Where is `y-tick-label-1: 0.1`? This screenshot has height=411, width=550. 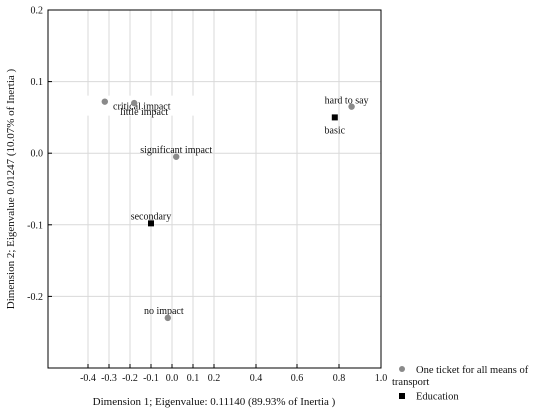
y-tick-label-1: 0.1 is located at coordinates (37, 82).